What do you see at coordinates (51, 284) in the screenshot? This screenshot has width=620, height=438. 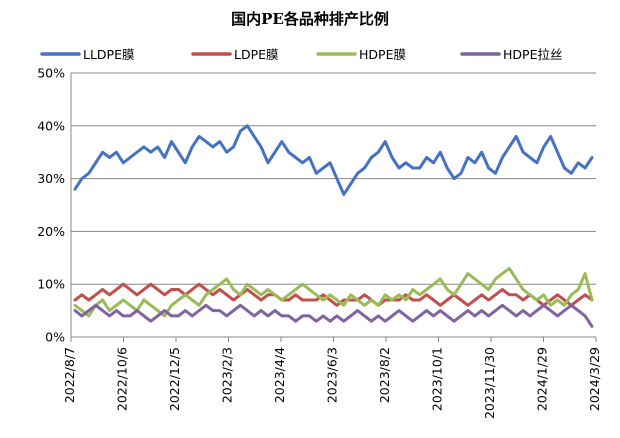 I see `y-tick-label: 10%` at bounding box center [51, 284].